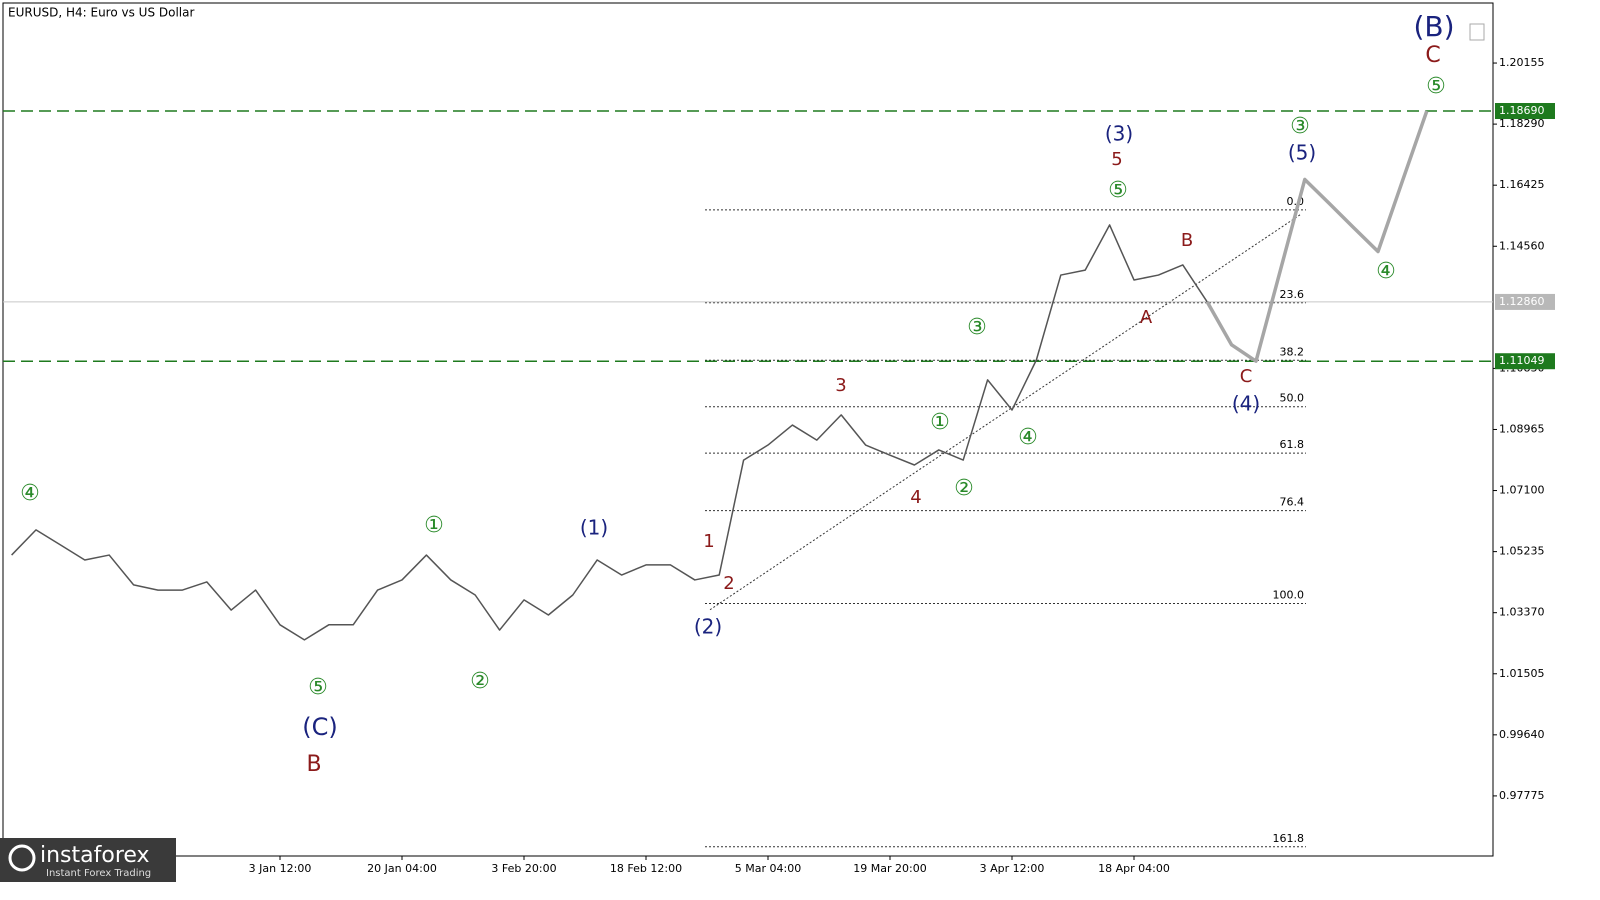 Image resolution: width=1600 pixels, height=900 pixels. I want to click on logo-box, so click(88, 860).